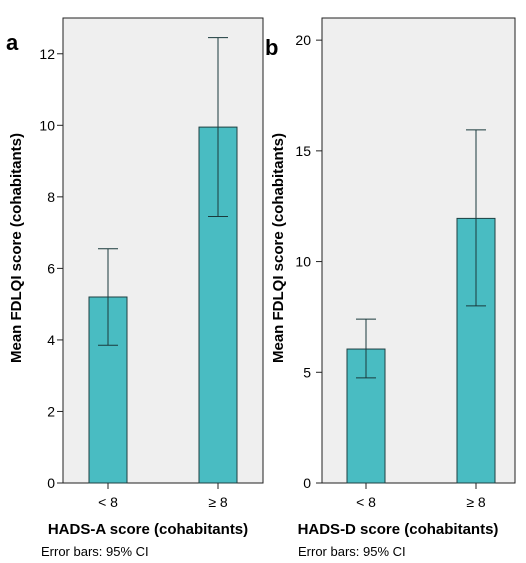  What do you see at coordinates (51, 483) in the screenshot?
I see `panel-a-y-tick-label: 0` at bounding box center [51, 483].